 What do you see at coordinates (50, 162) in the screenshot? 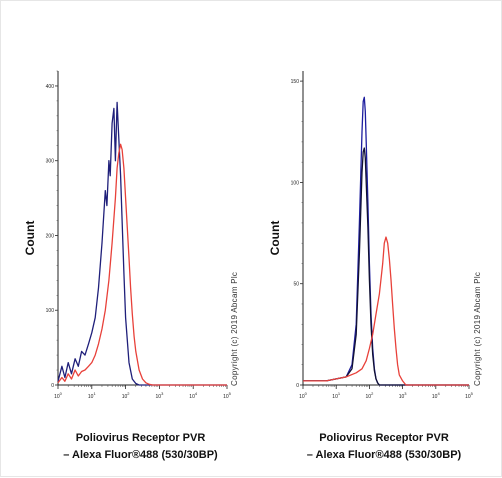
I see `y-tick-label: 300` at bounding box center [50, 162].